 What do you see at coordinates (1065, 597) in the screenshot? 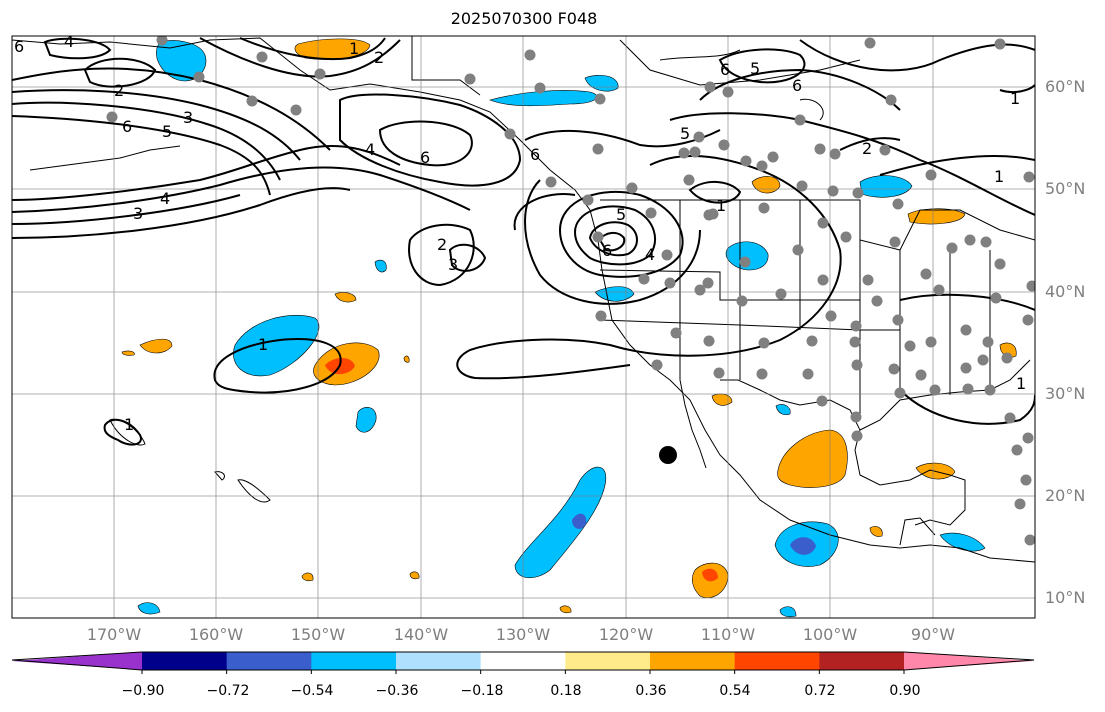
I see `lat-label: 10°N` at bounding box center [1065, 597].